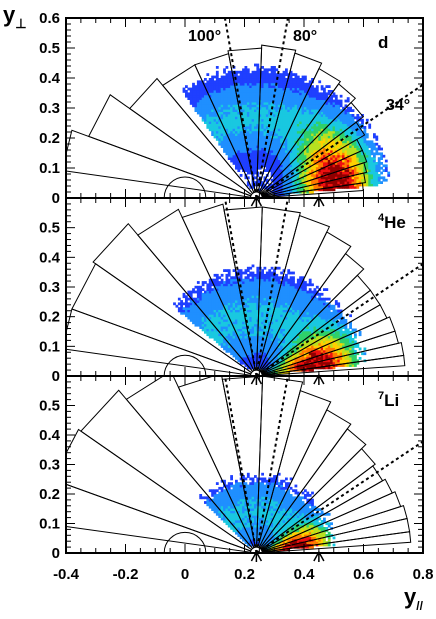 The height and width of the screenshot is (619, 436). What do you see at coordinates (49, 168) in the screenshot?
I see `y-tick-label: 0.1` at bounding box center [49, 168].